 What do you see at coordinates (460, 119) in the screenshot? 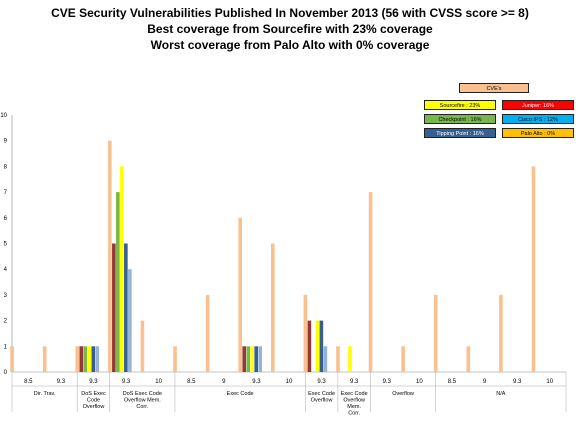
I see `legend-item-checkpoint: Checkpoint : 16%` at bounding box center [460, 119].